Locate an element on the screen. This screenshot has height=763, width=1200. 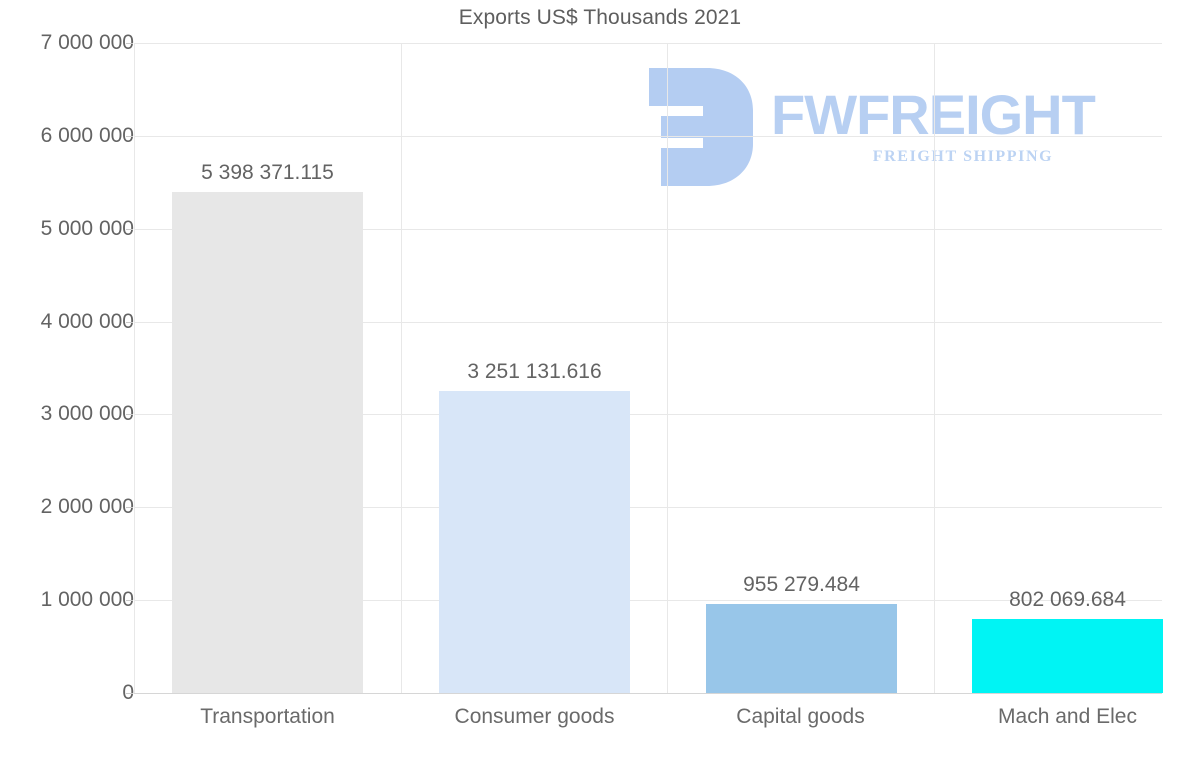
bar-value-capital-goods: 955 279.484 is located at coordinates (801, 584).